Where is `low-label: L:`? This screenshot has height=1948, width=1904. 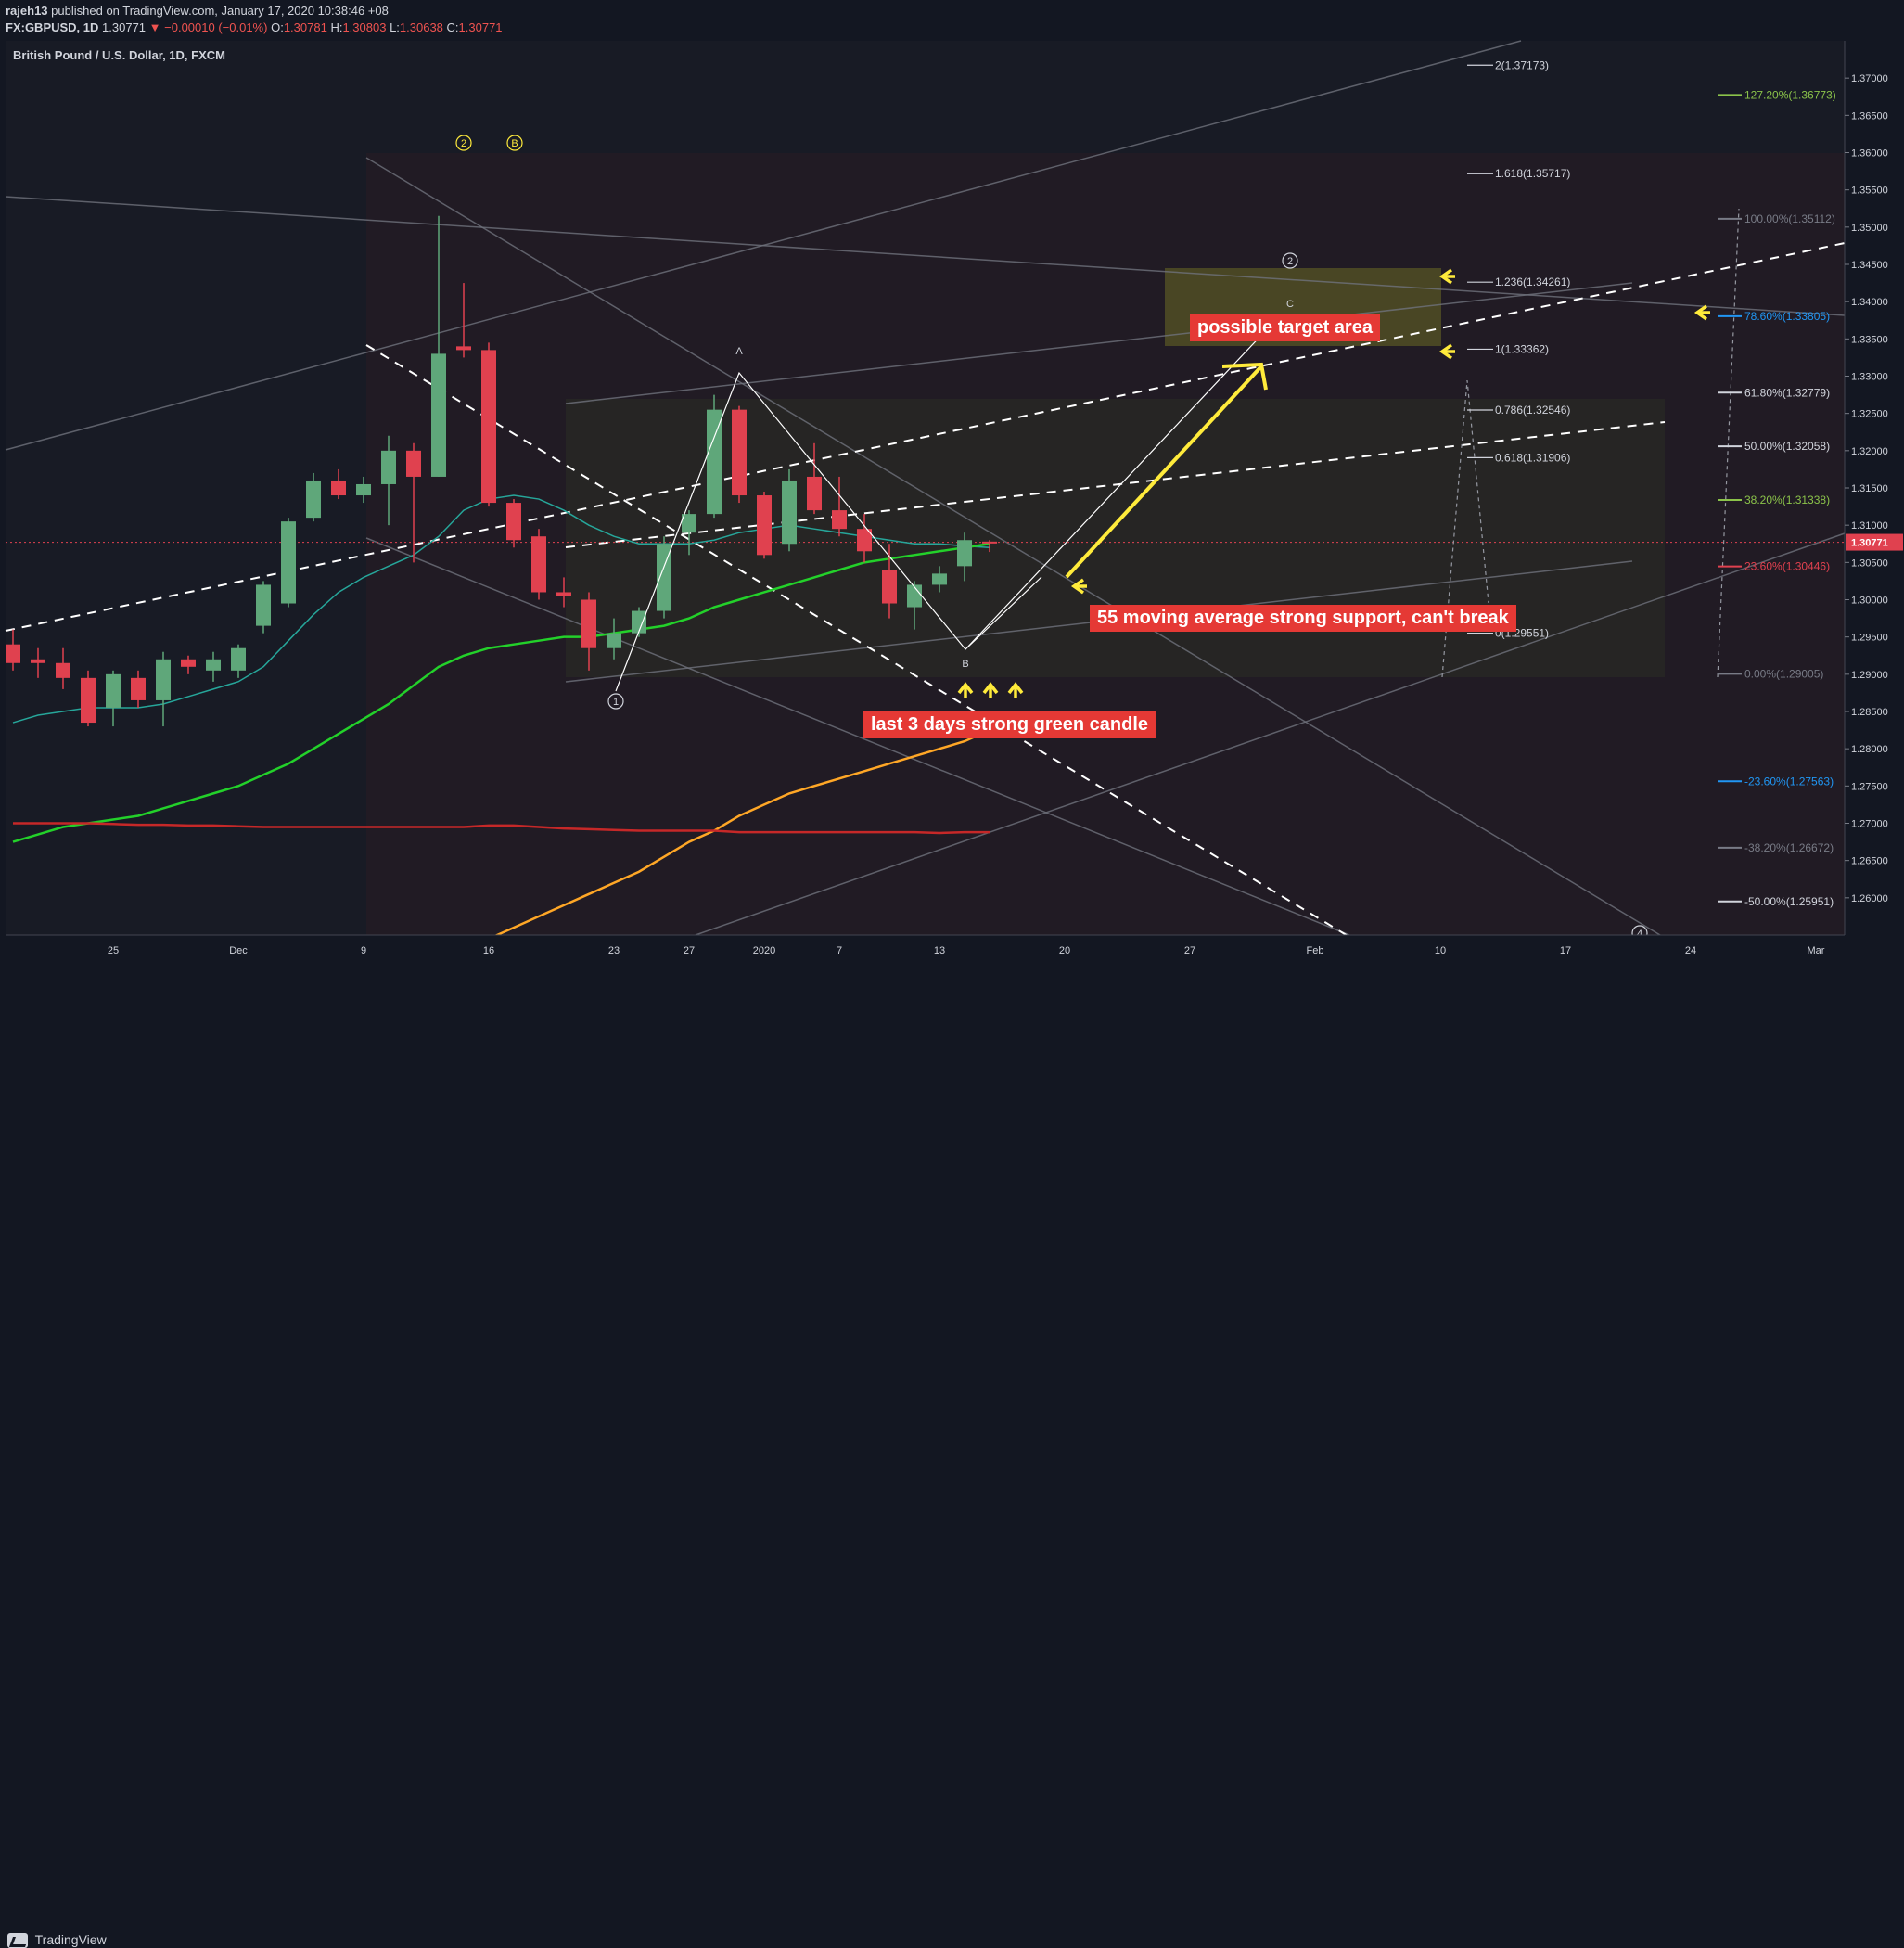
low-label: L: is located at coordinates (395, 27).